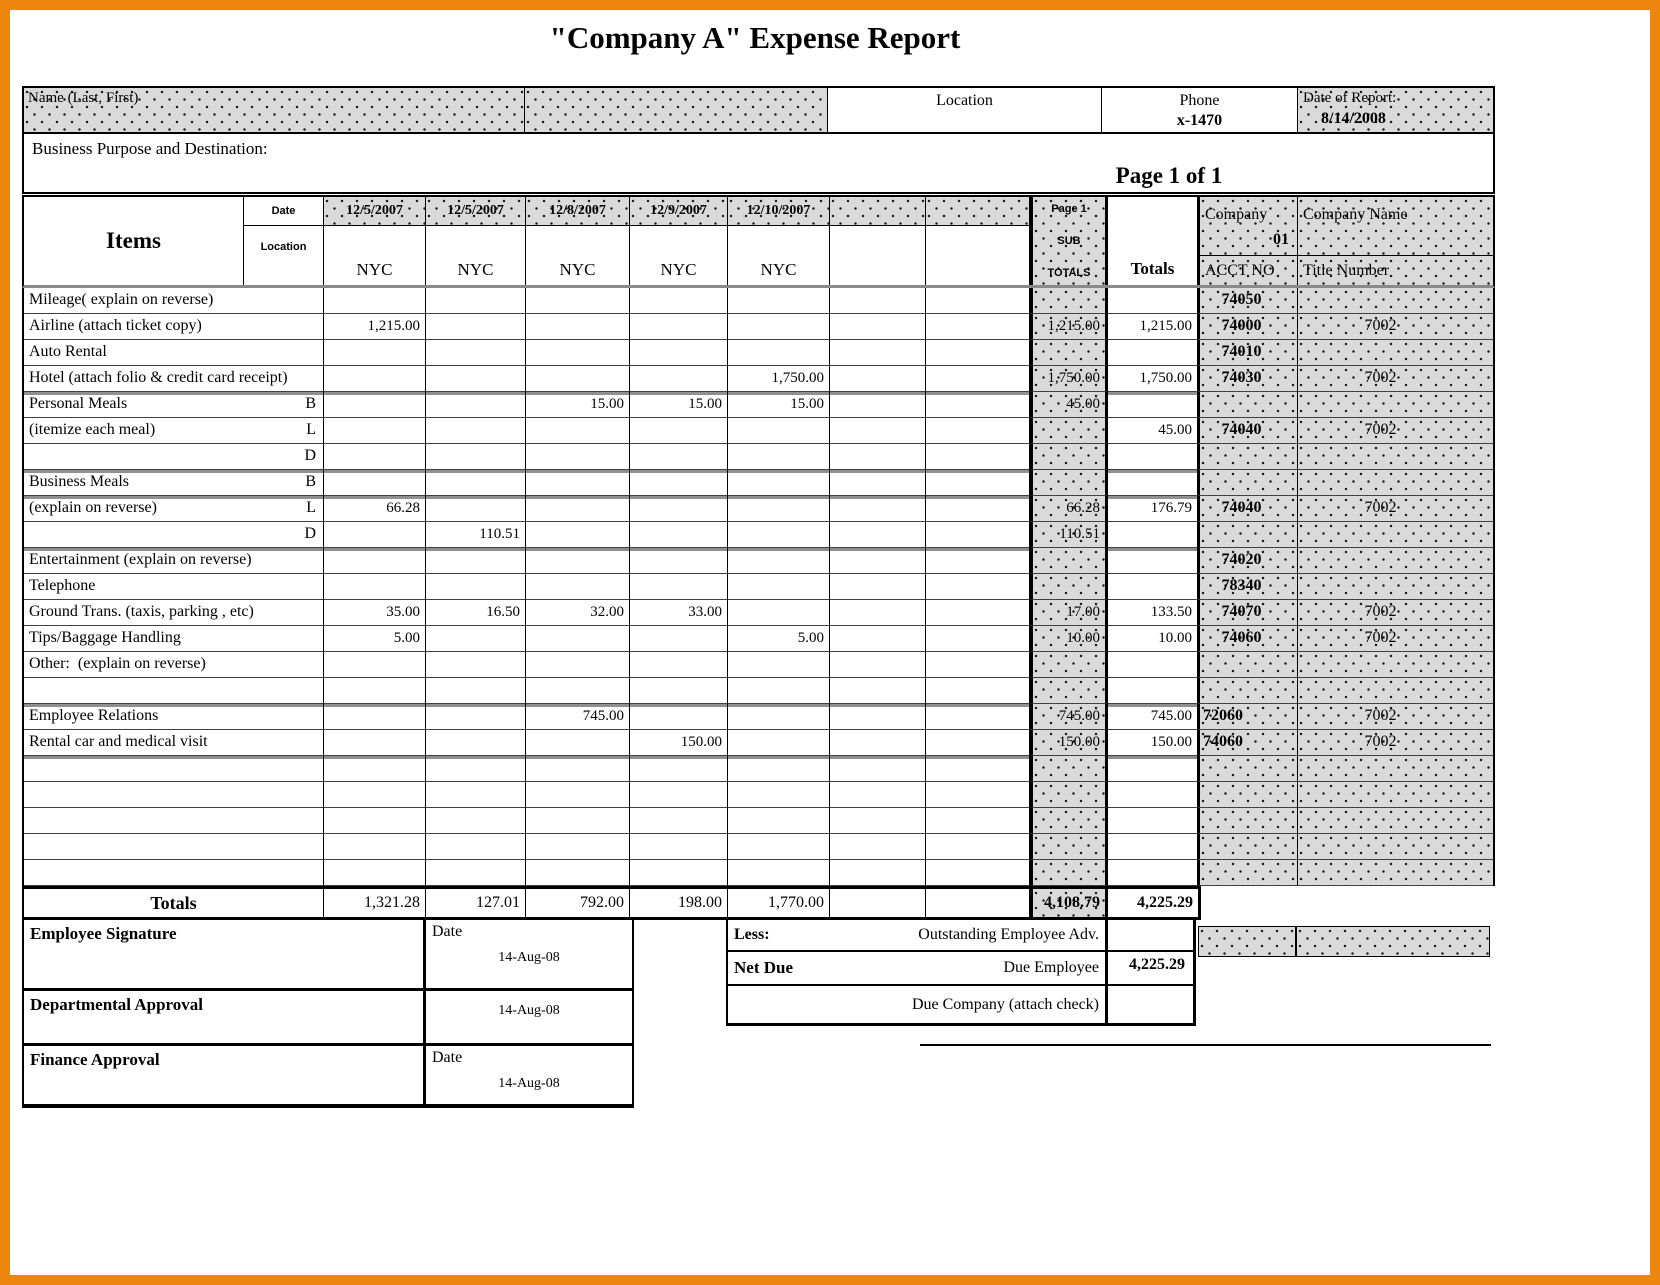 This screenshot has width=1660, height=1285. I want to click on departmental-approval-date: 14-Aug-08, so click(529, 1017).